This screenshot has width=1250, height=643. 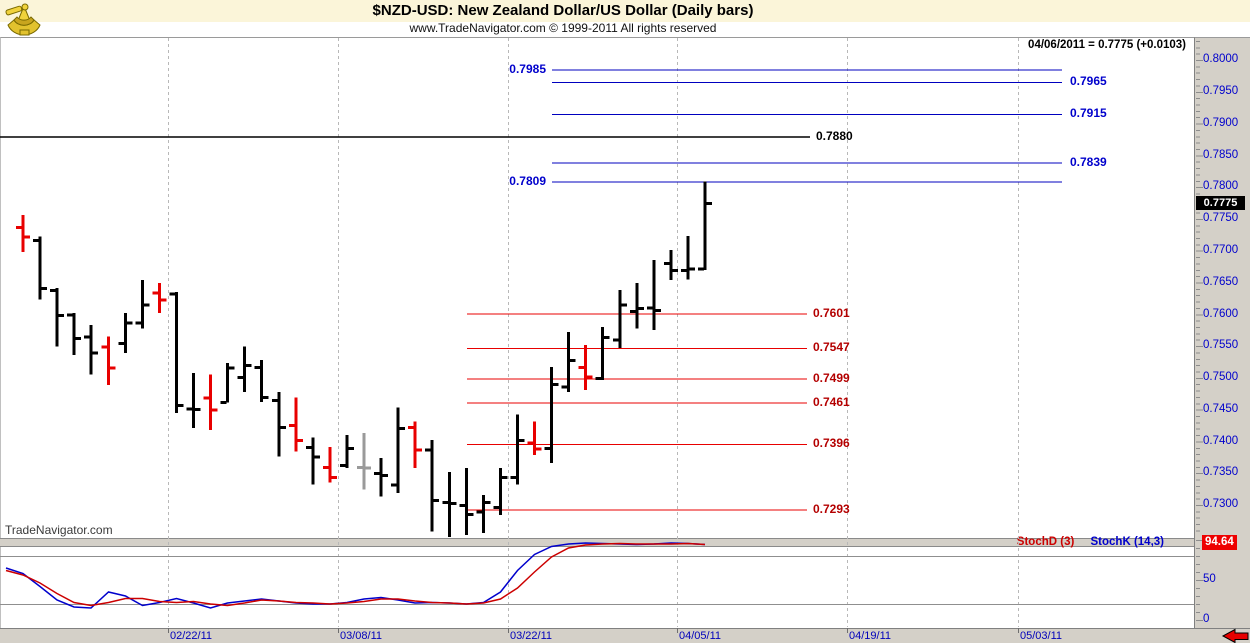 I want to click on support-level-label: 0.7461, so click(x=831, y=401).